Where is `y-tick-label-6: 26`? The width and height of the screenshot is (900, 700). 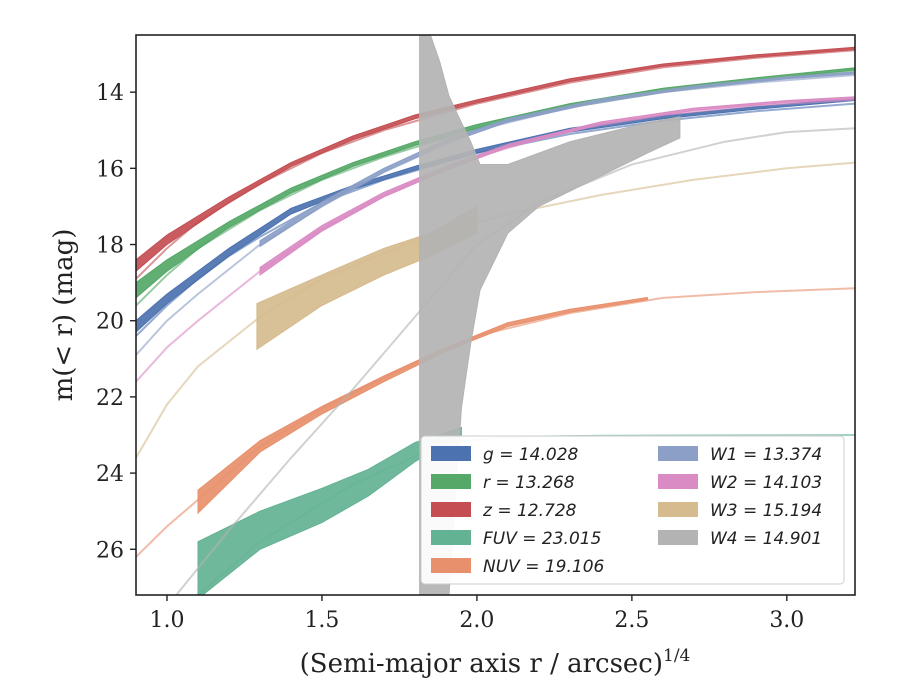 y-tick-label-6: 26 is located at coordinates (110, 550).